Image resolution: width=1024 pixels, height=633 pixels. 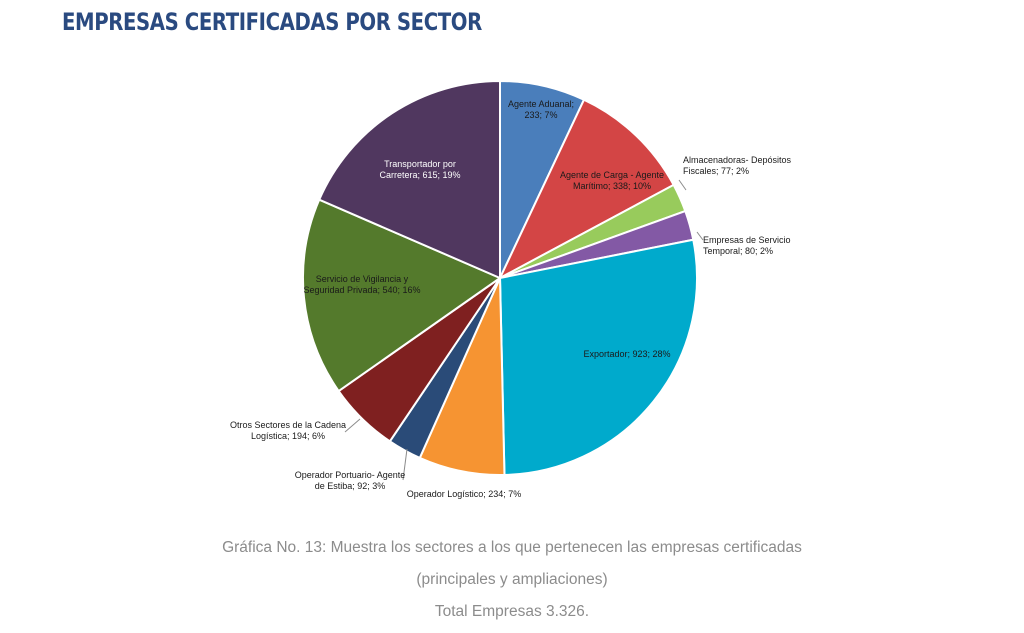 I want to click on slice-data-label: Empresas de Servicio Temporal; 80; 2%, so click(x=747, y=245).